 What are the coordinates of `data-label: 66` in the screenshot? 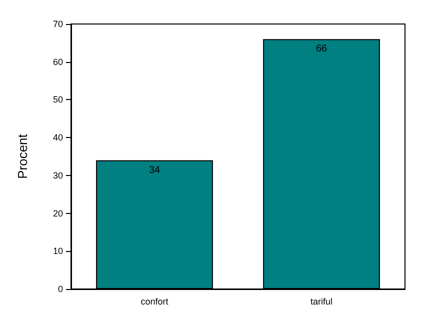 It's located at (322, 49).